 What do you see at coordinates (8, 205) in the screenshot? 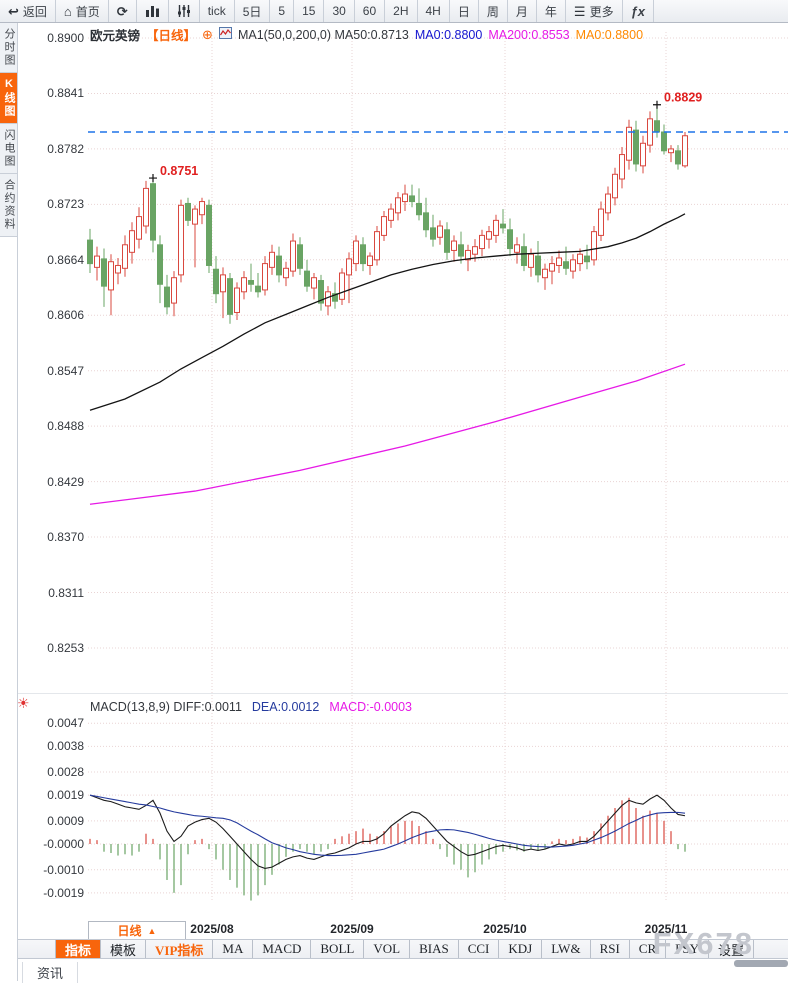
I see `sidebar-item-contract-info: 合约资料` at bounding box center [8, 205].